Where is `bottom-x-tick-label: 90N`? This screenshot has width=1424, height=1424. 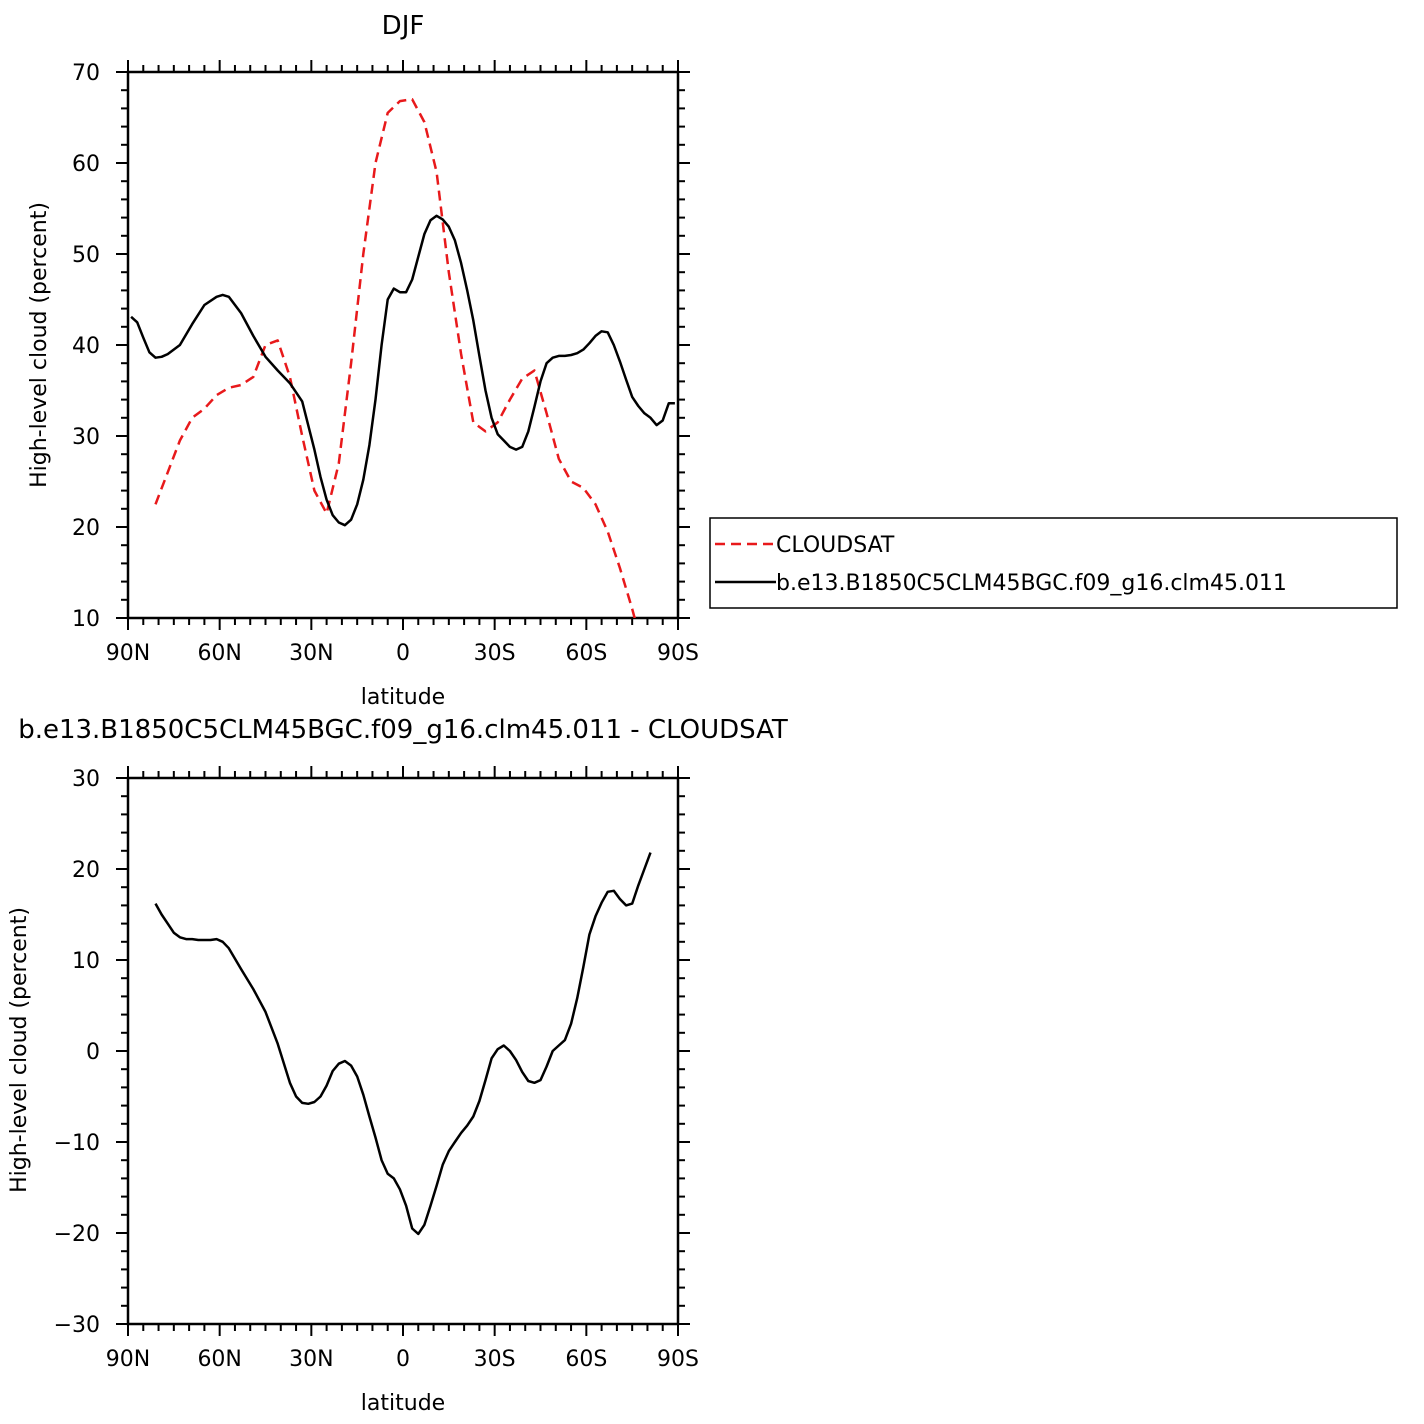 bottom-x-tick-label: 90N is located at coordinates (128, 1359).